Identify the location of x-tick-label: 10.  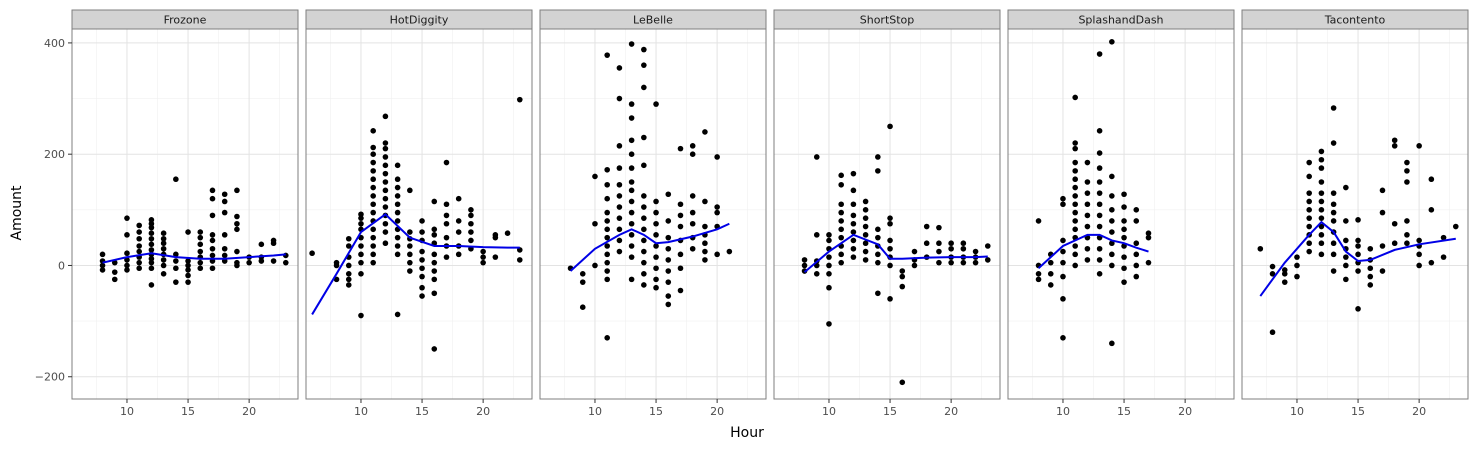
(1063, 411).